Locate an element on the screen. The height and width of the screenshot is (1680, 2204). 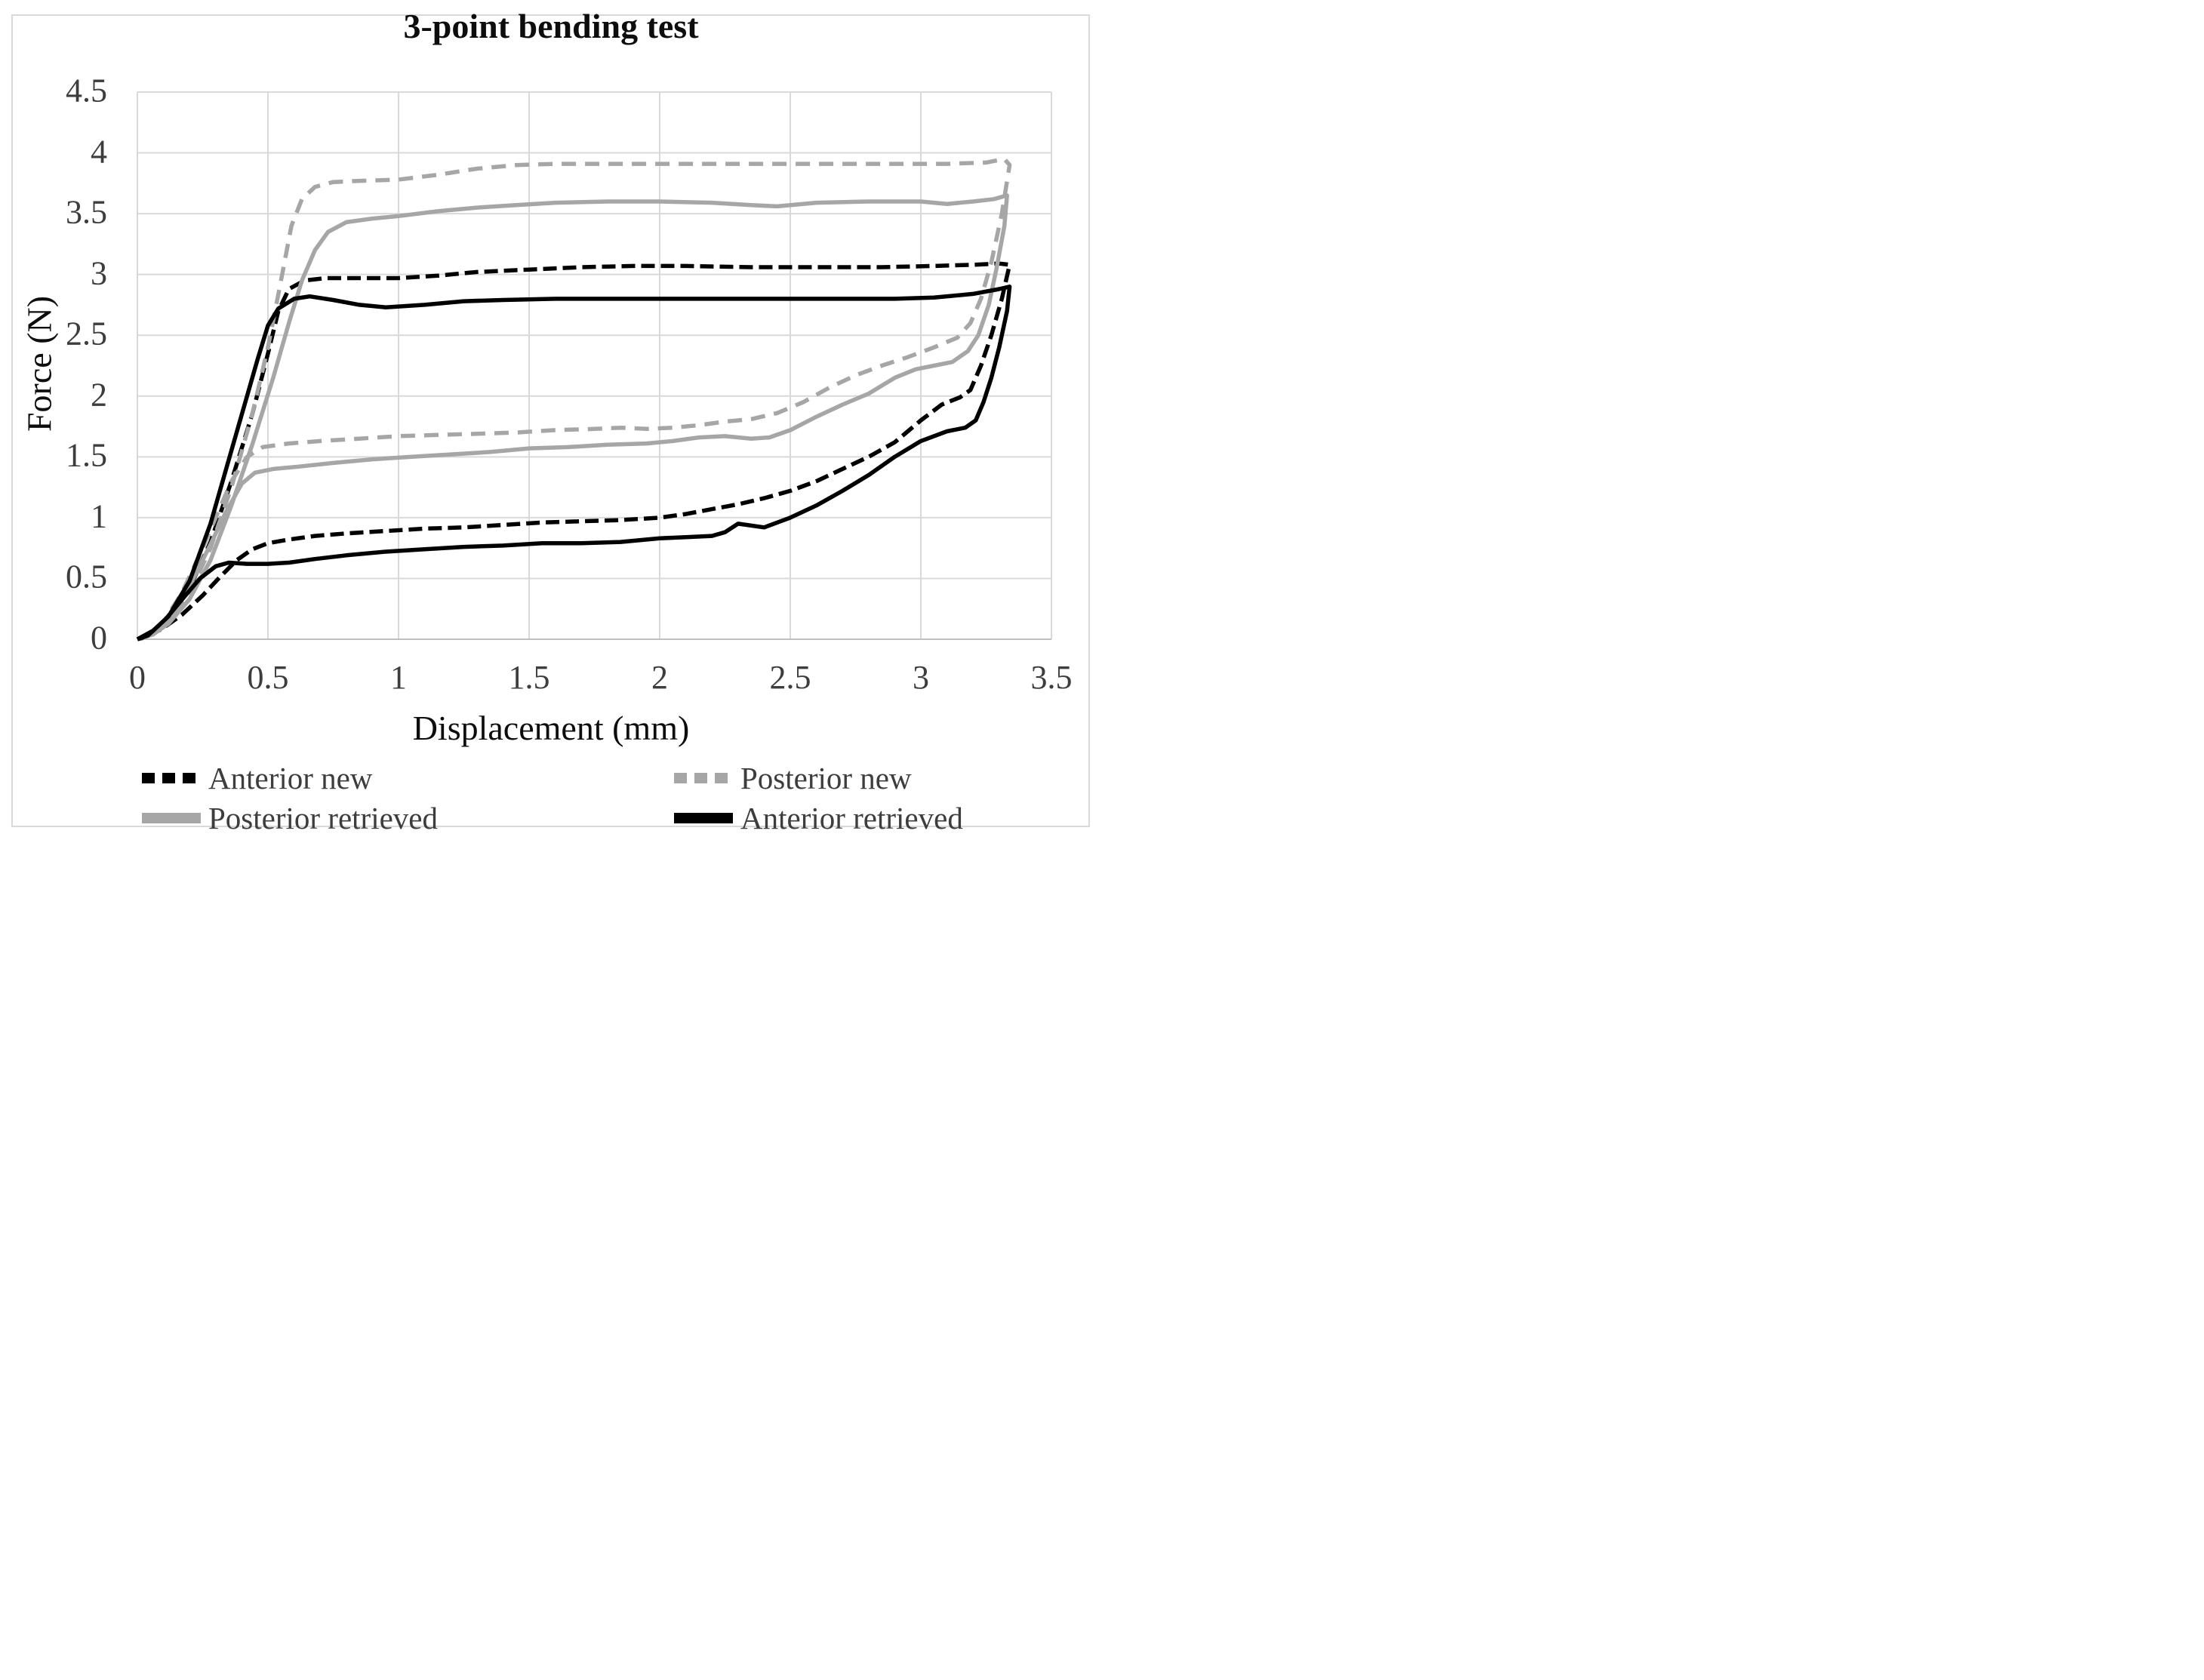
legend-label: Anterior new is located at coordinates (290, 777).